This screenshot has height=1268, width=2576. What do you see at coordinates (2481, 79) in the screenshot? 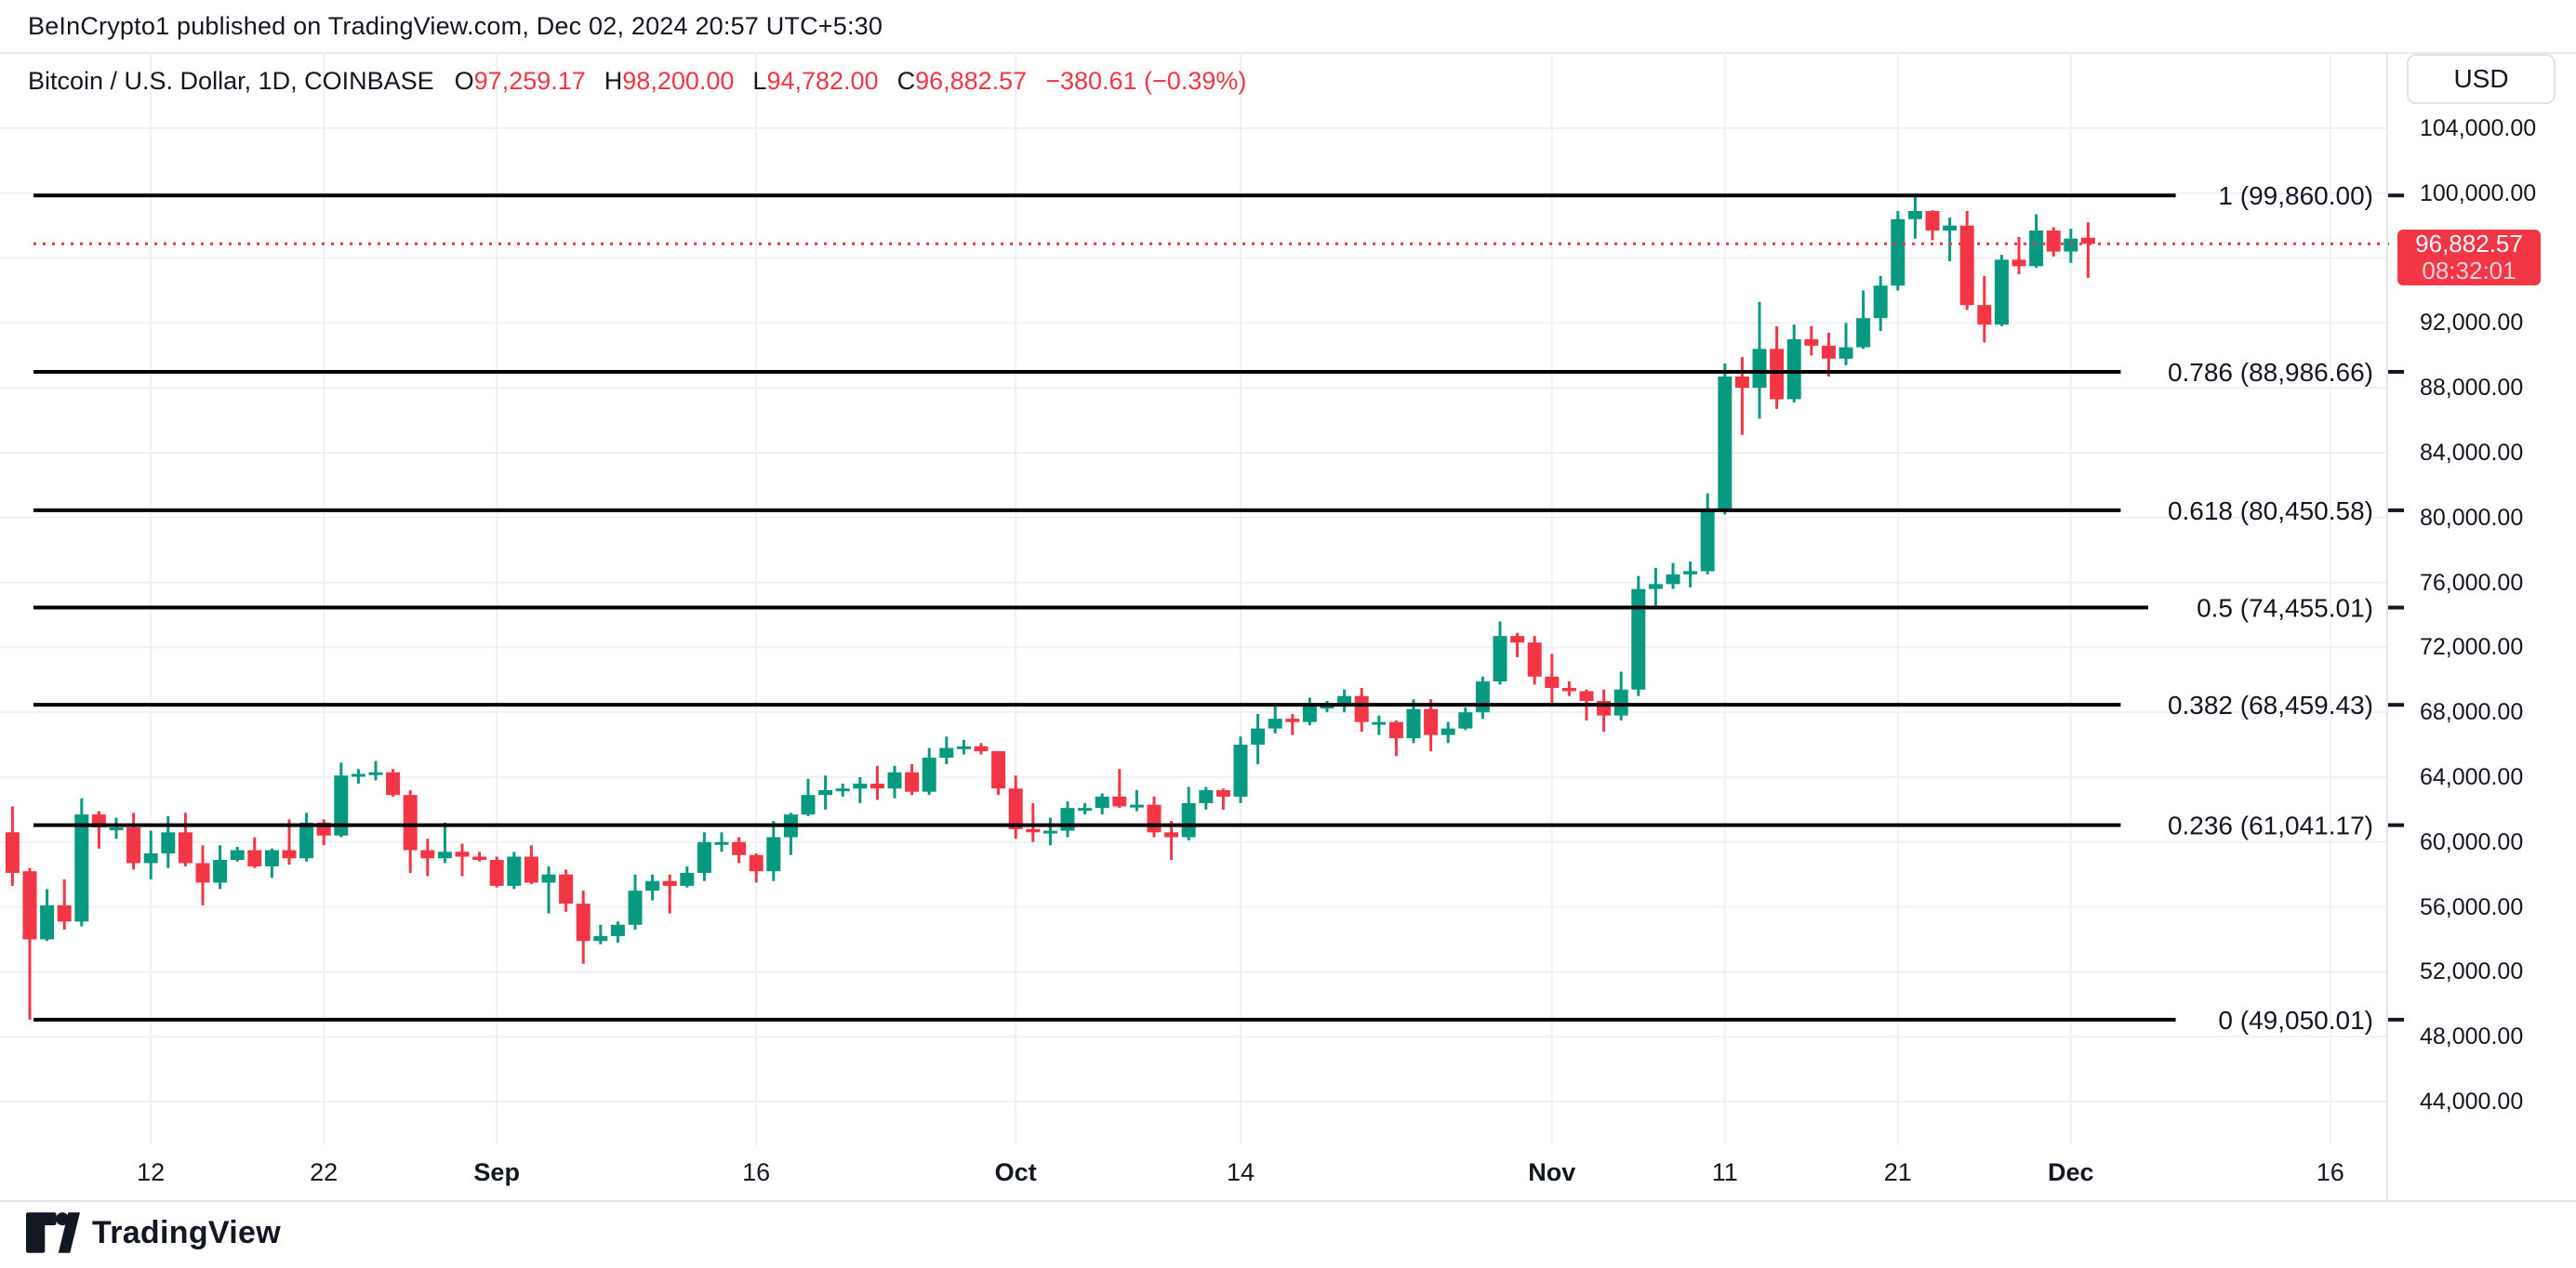
I see `currency-toggle-button: USD` at bounding box center [2481, 79].